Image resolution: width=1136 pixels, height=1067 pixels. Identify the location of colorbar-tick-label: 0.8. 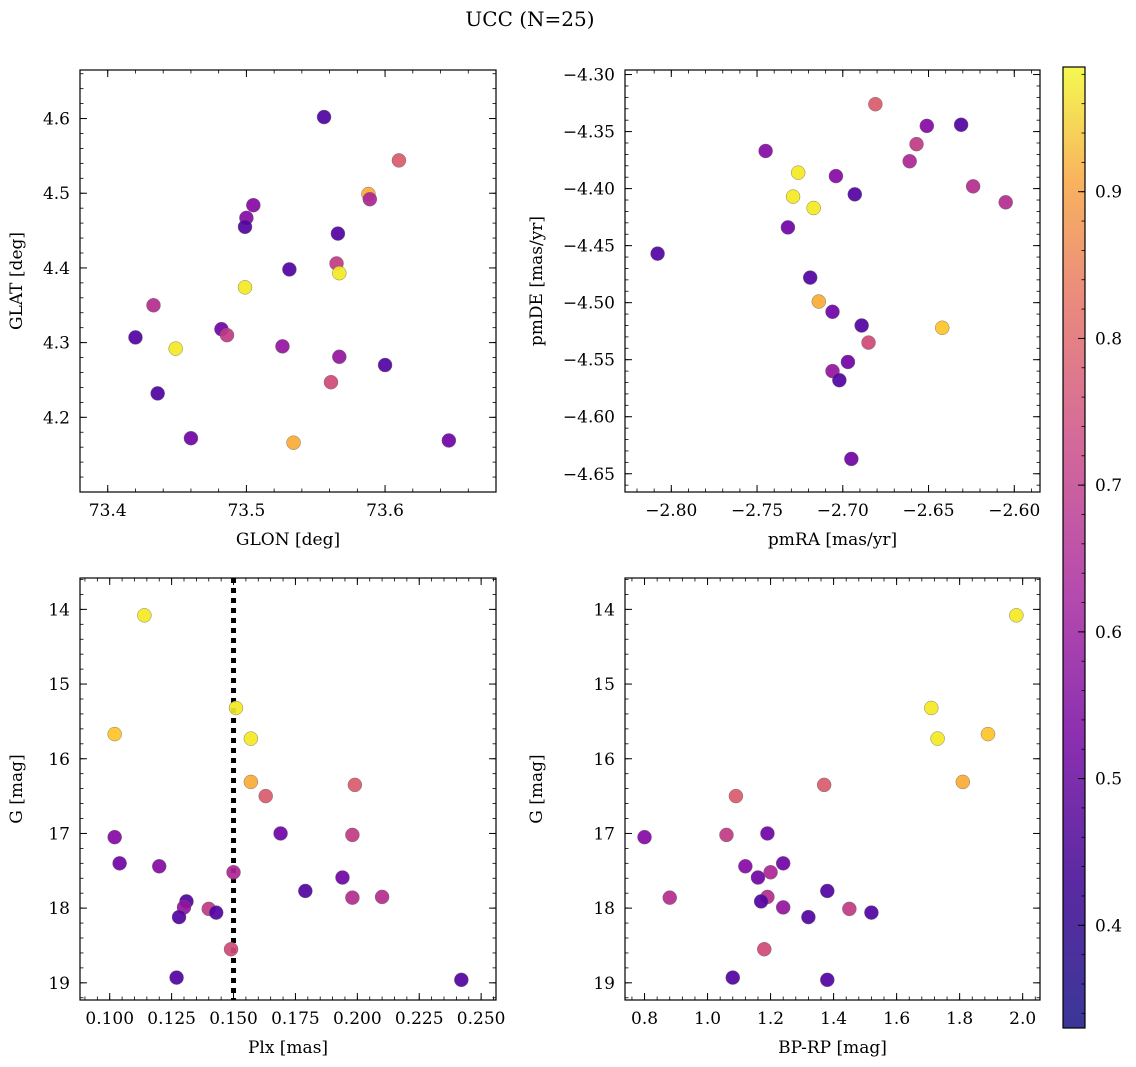
(1108, 339).